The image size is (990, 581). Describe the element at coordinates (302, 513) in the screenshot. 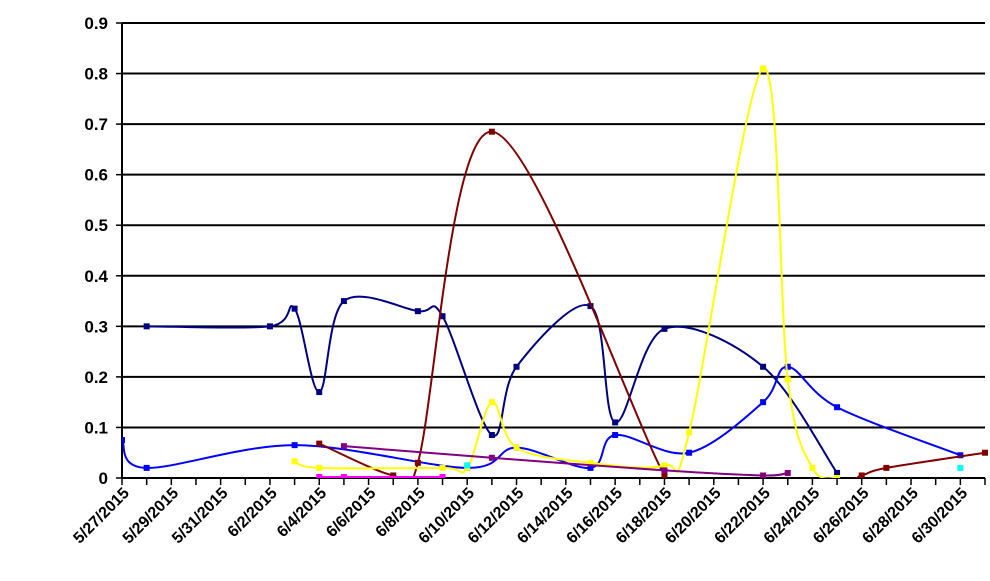

I see `x-tick-label: 6/4/2015` at that location.